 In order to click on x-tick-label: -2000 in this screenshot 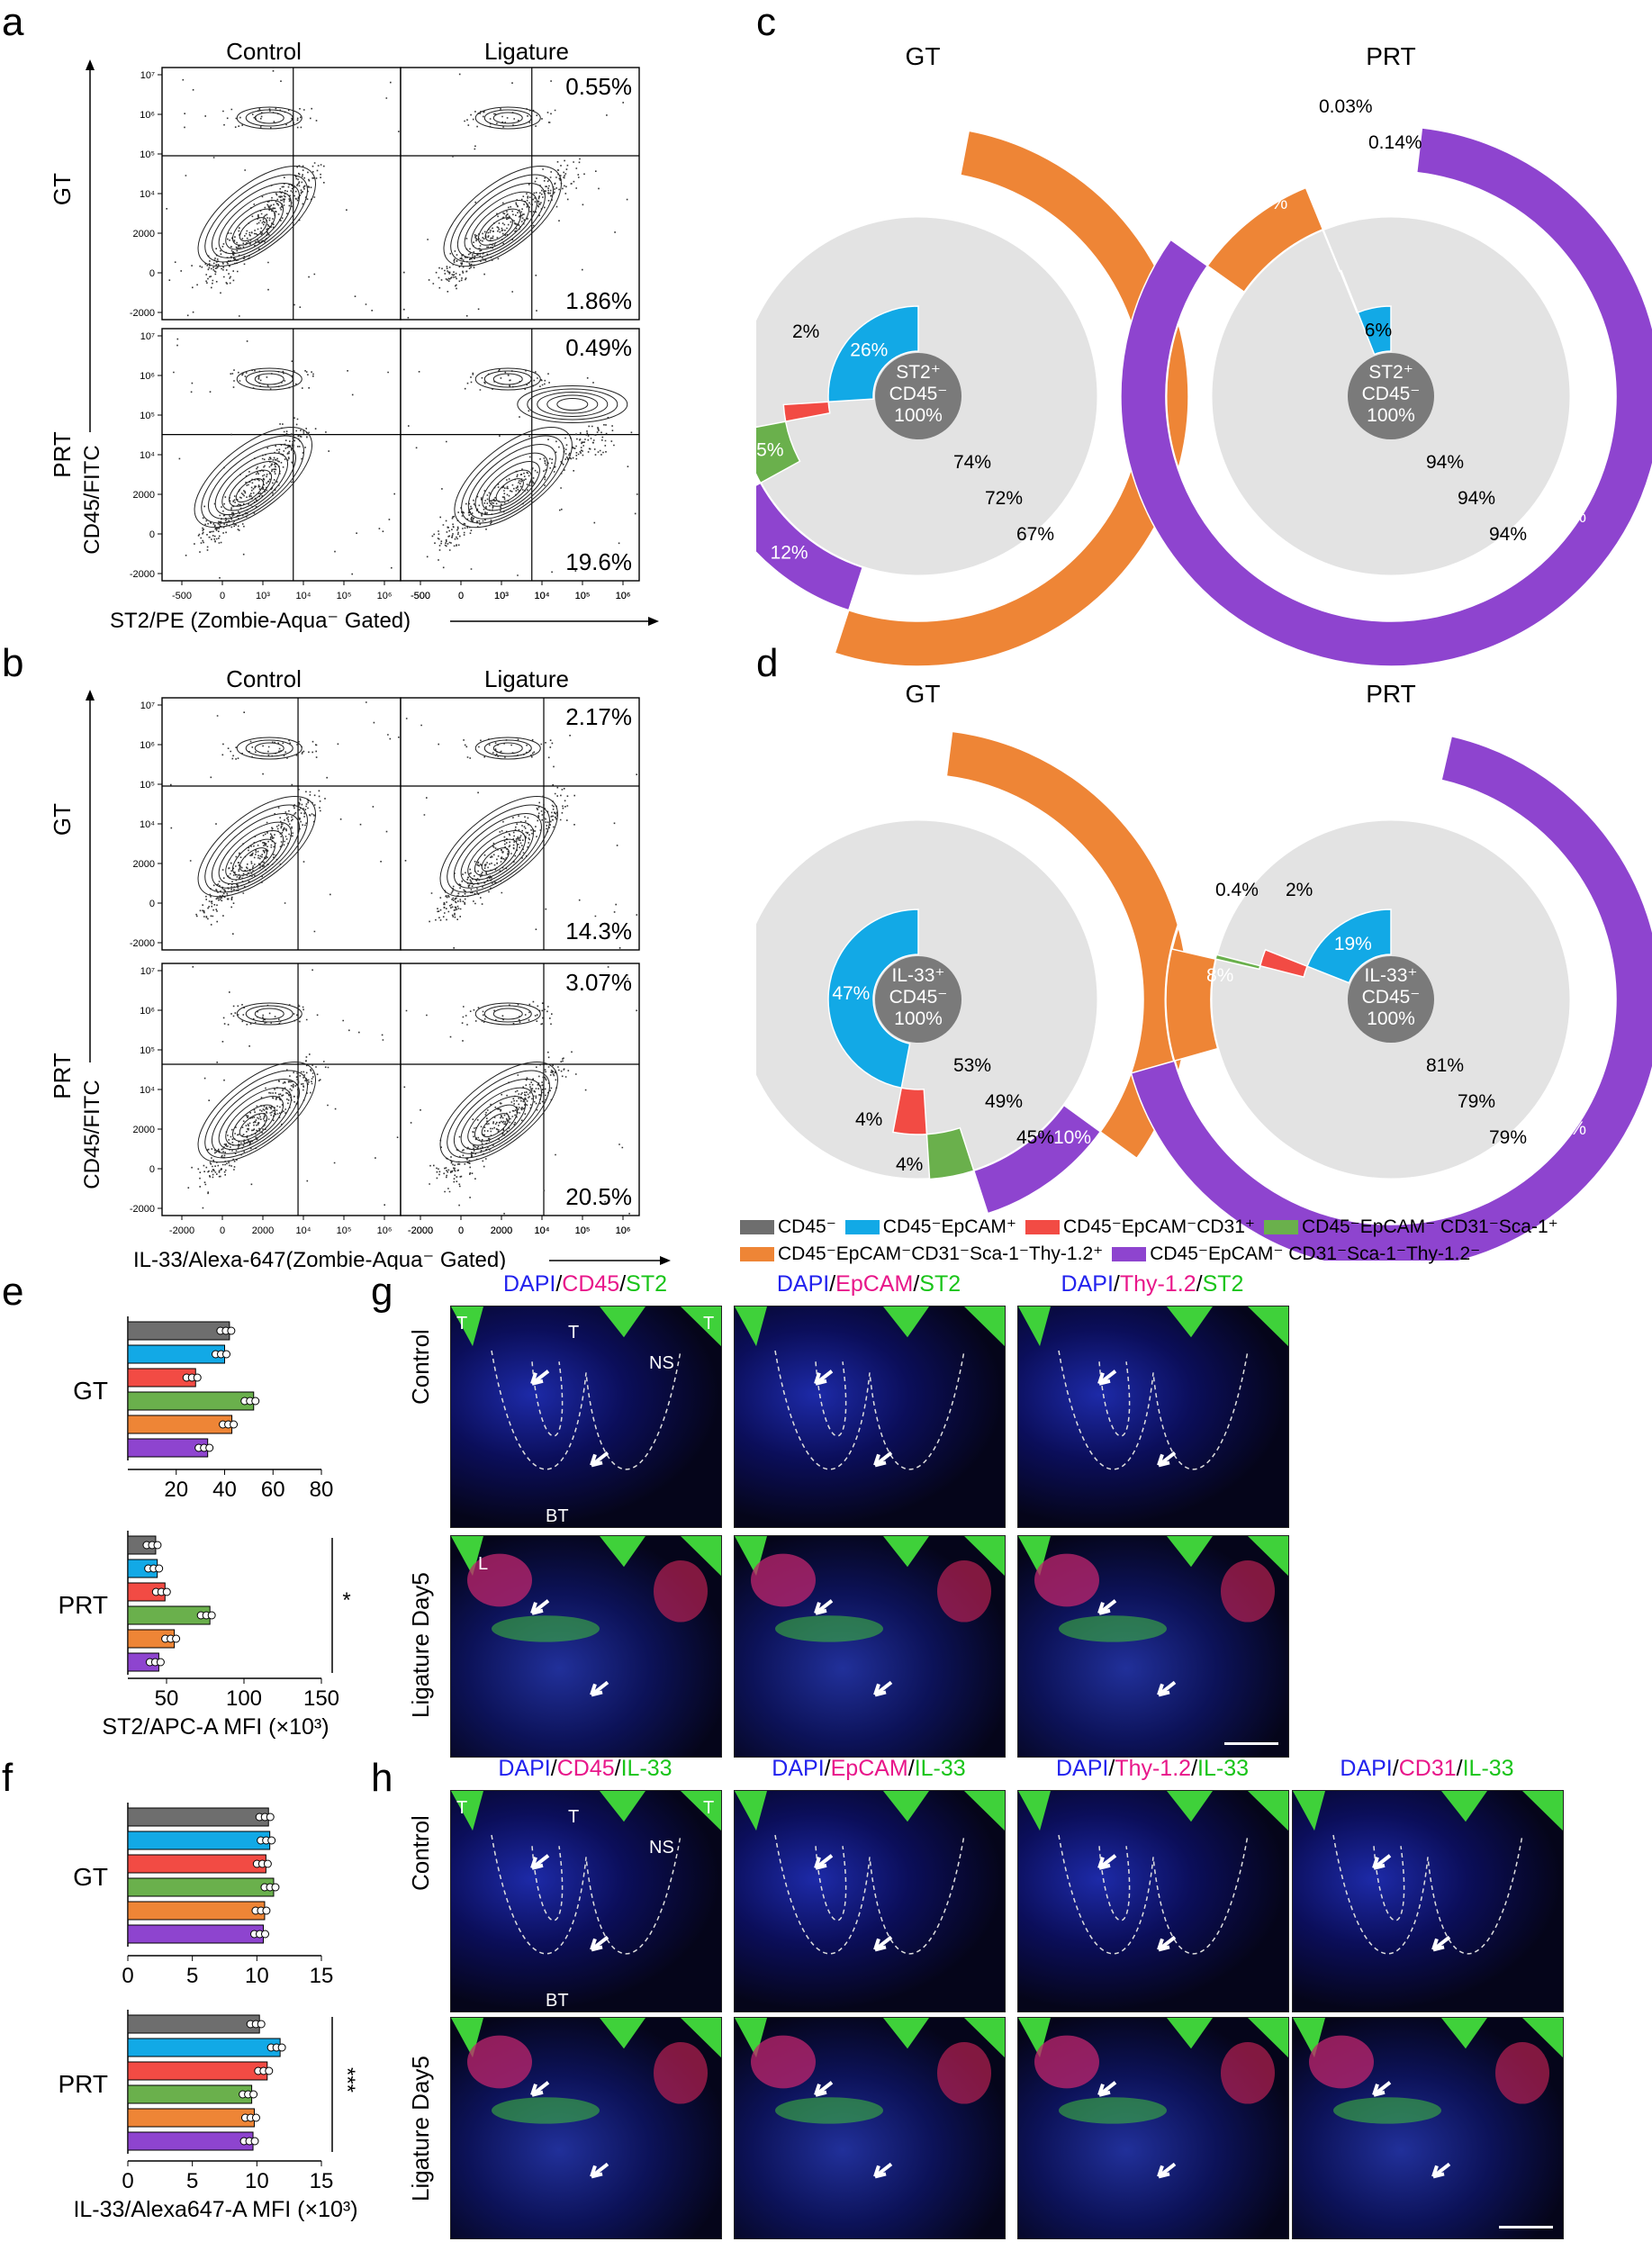, I will do `click(181, 1230)`.